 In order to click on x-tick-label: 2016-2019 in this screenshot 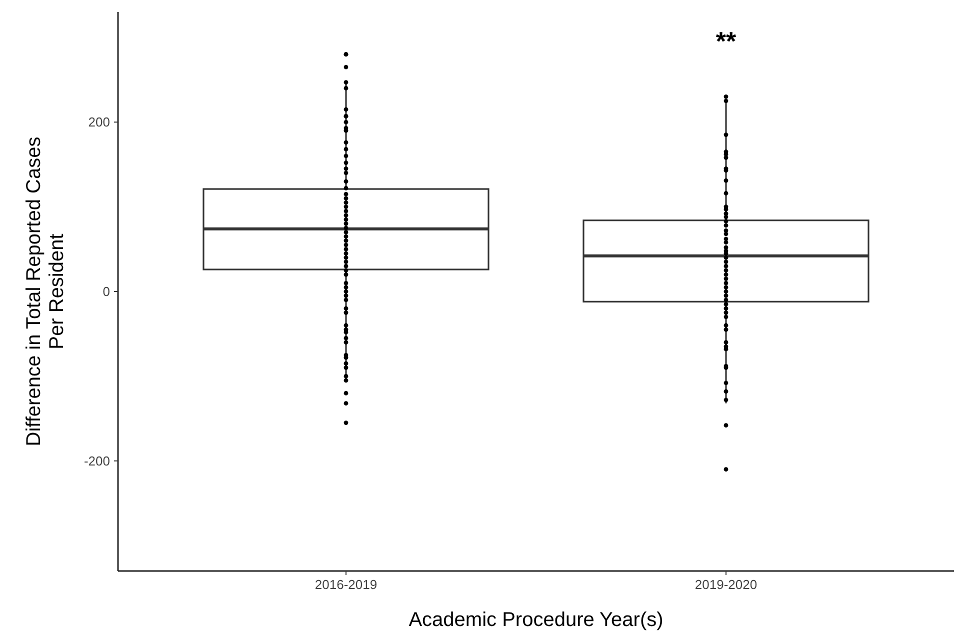, I will do `click(346, 584)`.